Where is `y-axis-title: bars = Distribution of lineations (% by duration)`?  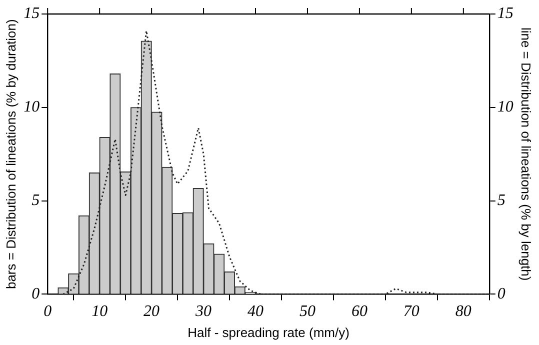
y-axis-title: bars = Distribution of lineations (% by duration) is located at coordinates (10, 154).